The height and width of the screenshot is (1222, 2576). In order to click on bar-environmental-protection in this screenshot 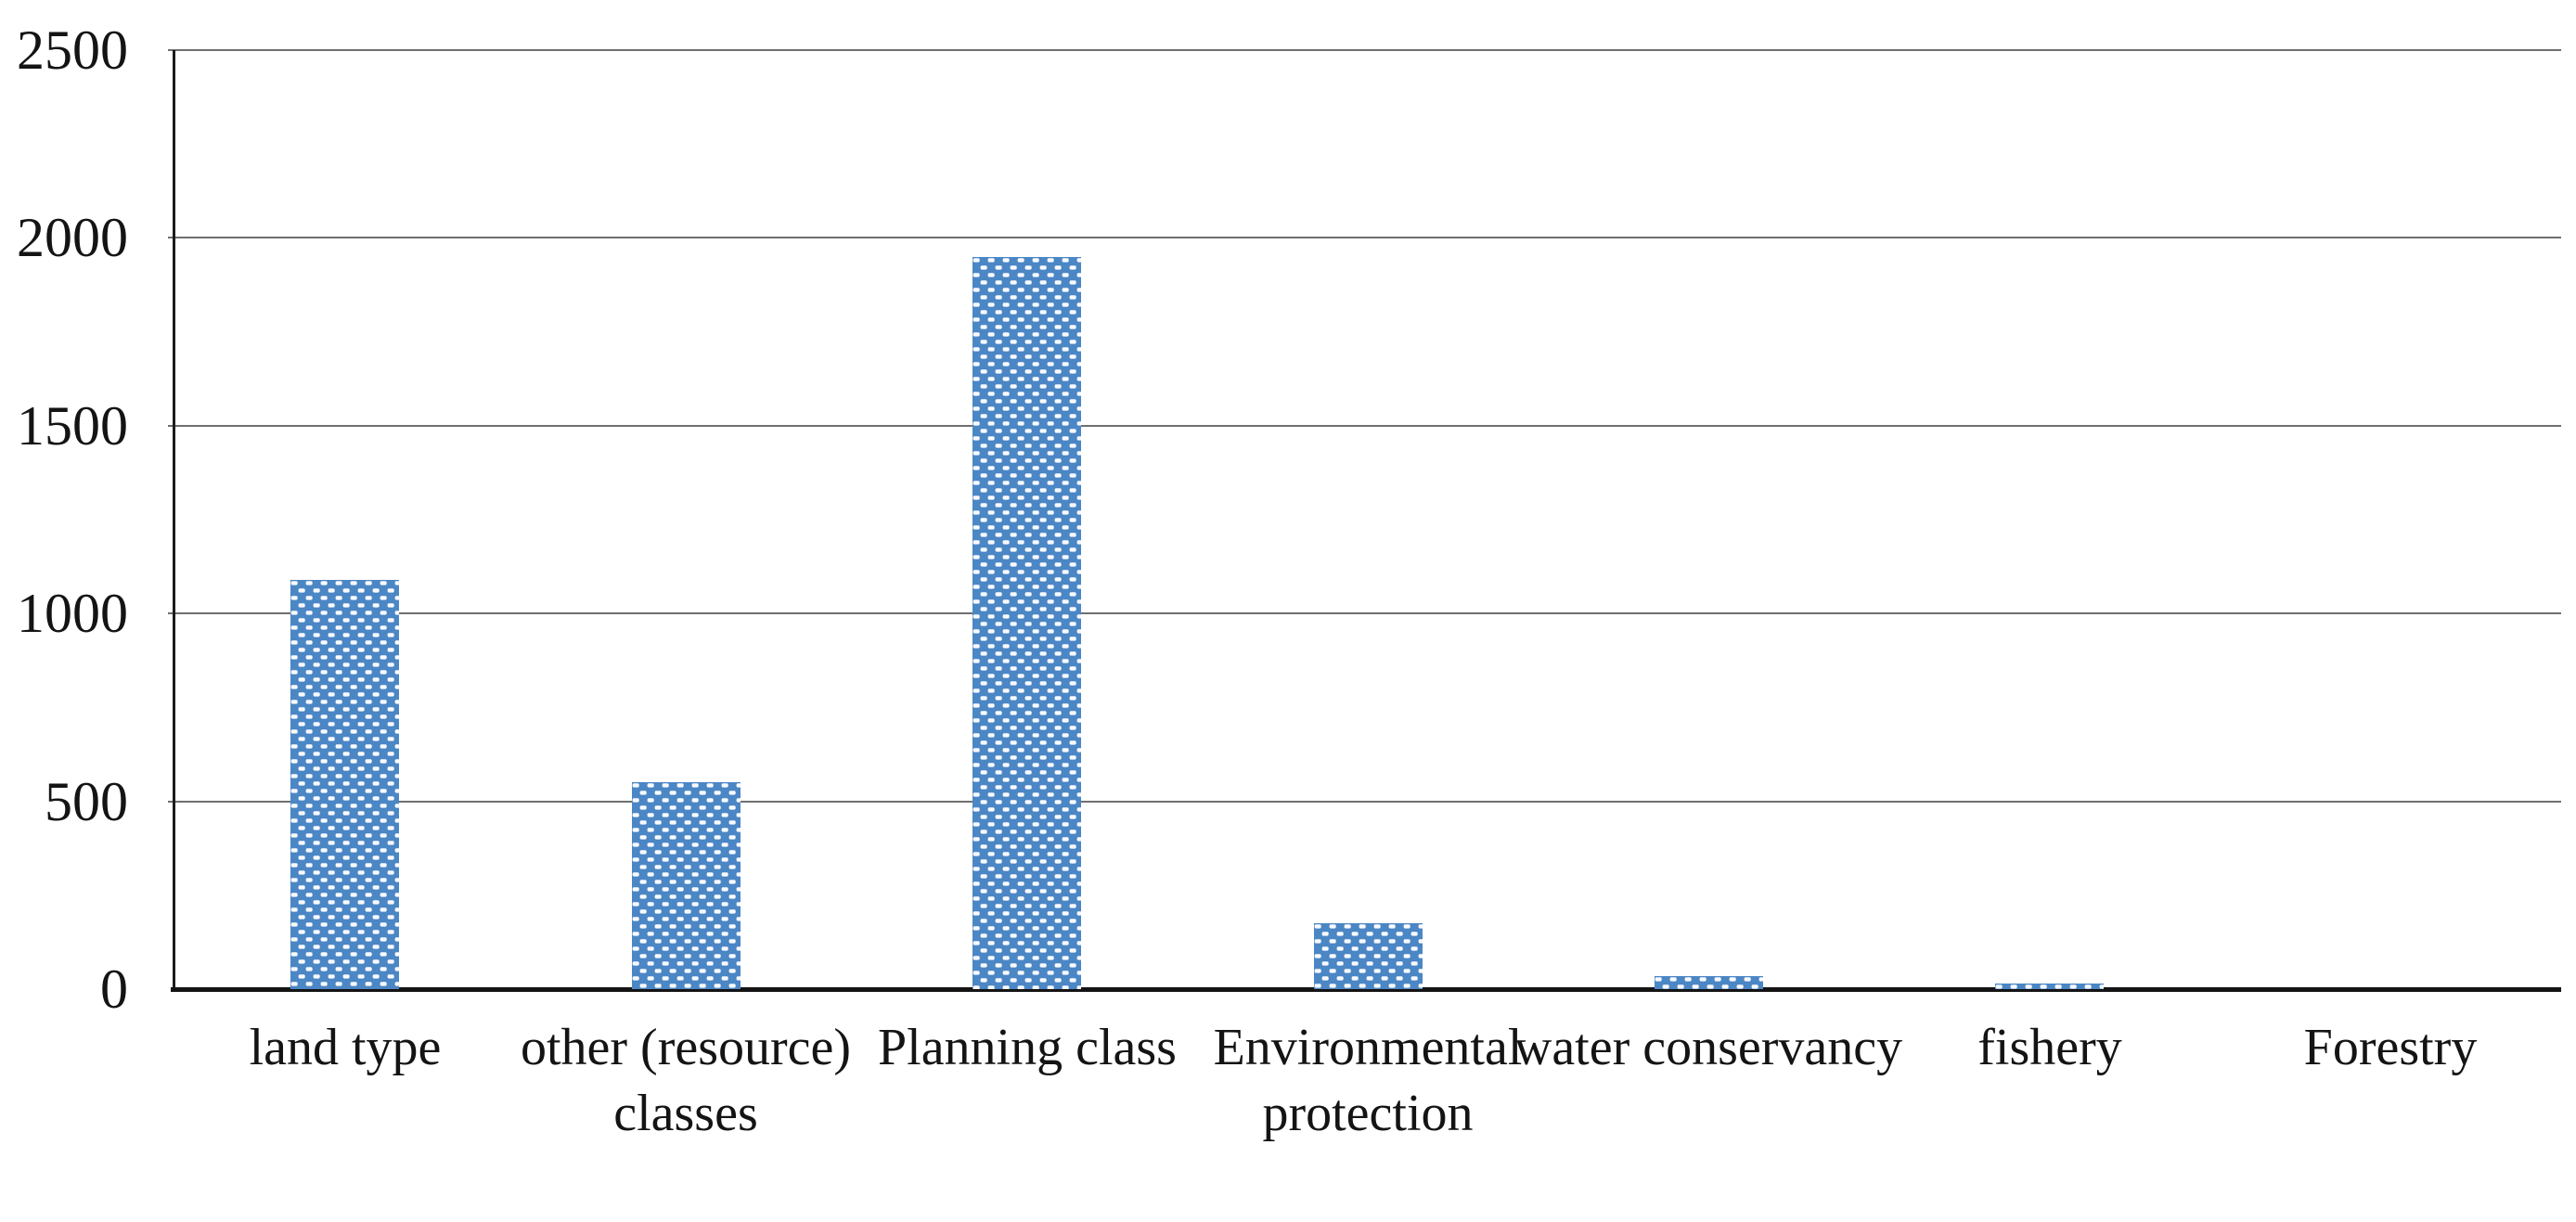, I will do `click(1369, 956)`.